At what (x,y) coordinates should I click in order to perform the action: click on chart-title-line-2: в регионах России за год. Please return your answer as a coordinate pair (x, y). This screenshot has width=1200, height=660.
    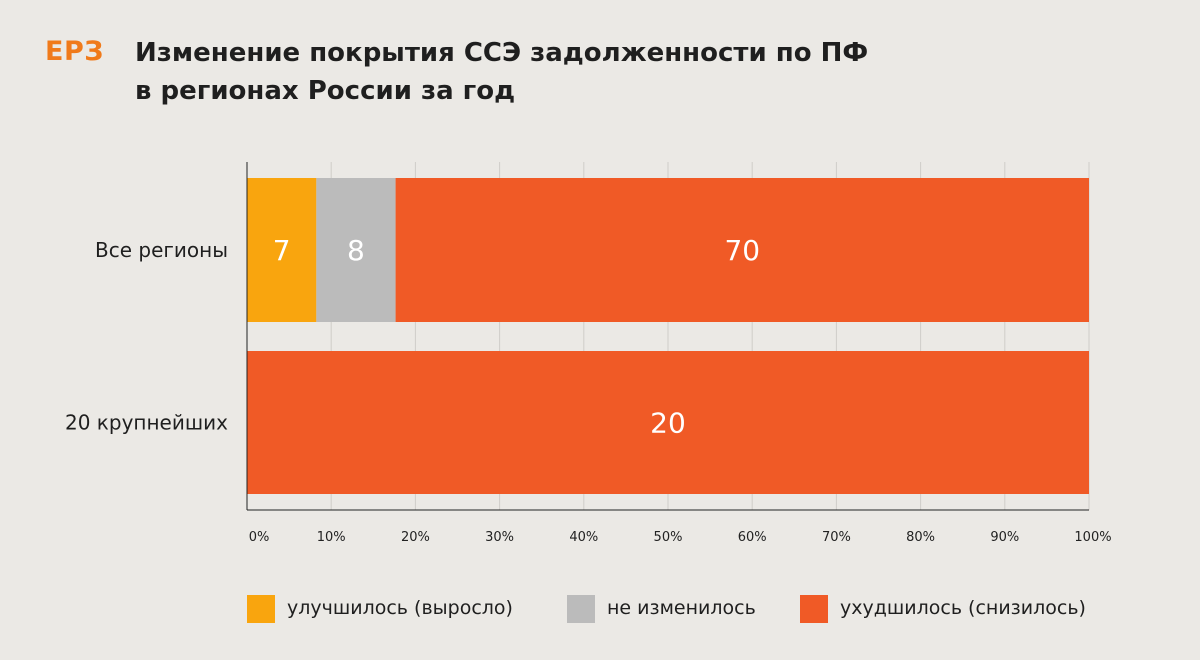
    Looking at the image, I should click on (325, 91).